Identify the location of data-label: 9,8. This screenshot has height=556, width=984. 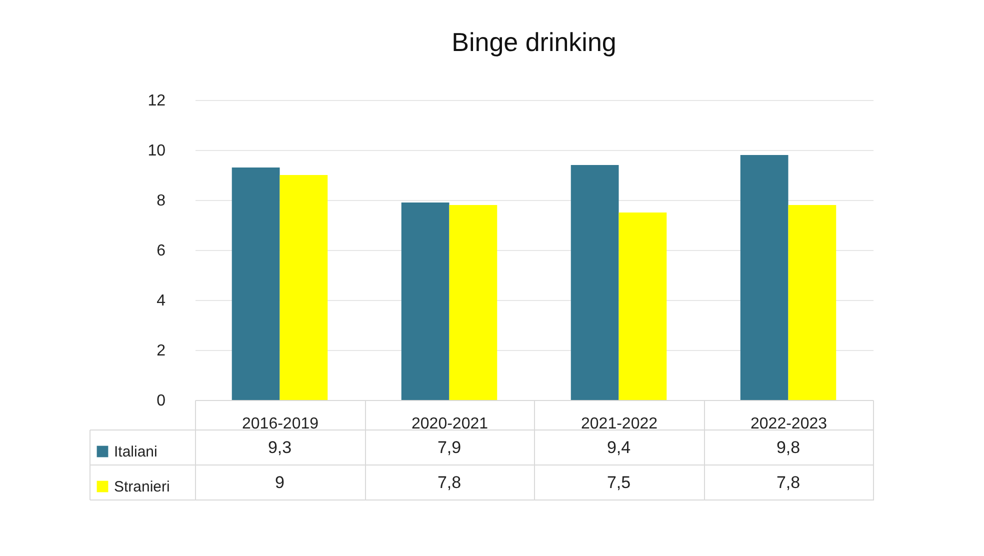
(788, 447).